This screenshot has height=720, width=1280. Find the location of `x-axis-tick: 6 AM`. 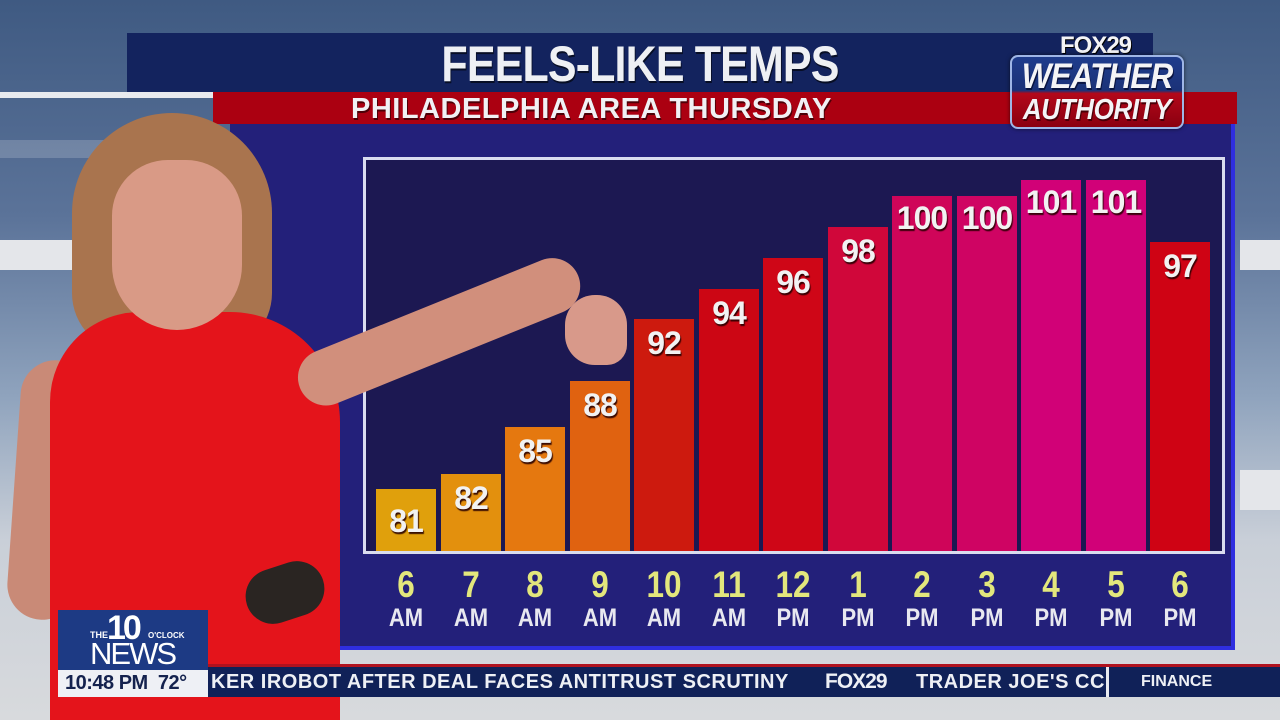

x-axis-tick: 6 AM is located at coordinates (406, 598).